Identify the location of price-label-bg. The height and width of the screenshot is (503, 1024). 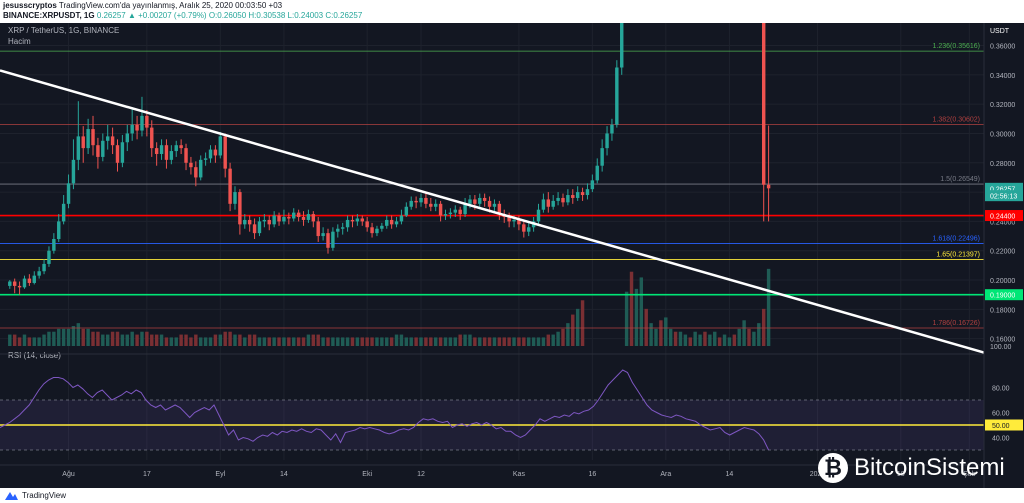
(1004, 188).